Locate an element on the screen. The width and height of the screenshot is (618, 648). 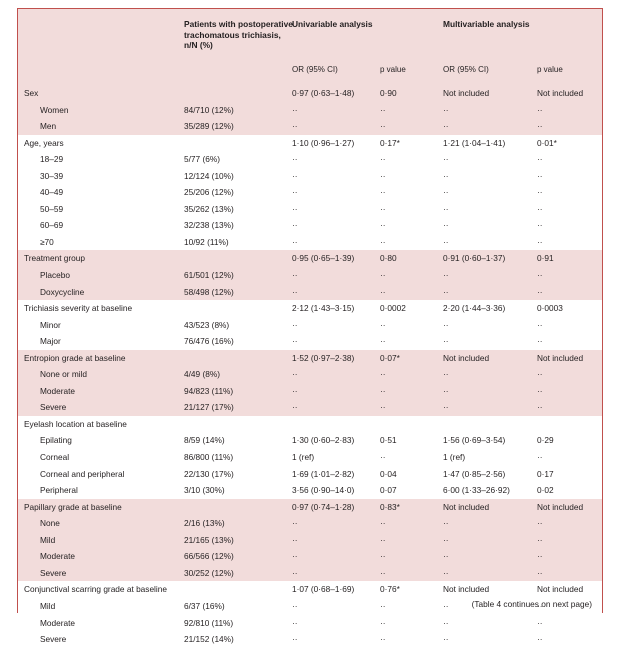
table-row: 18–29 5/77 (6%) ·· ·· ·· ·· is located at coordinates (310, 159).